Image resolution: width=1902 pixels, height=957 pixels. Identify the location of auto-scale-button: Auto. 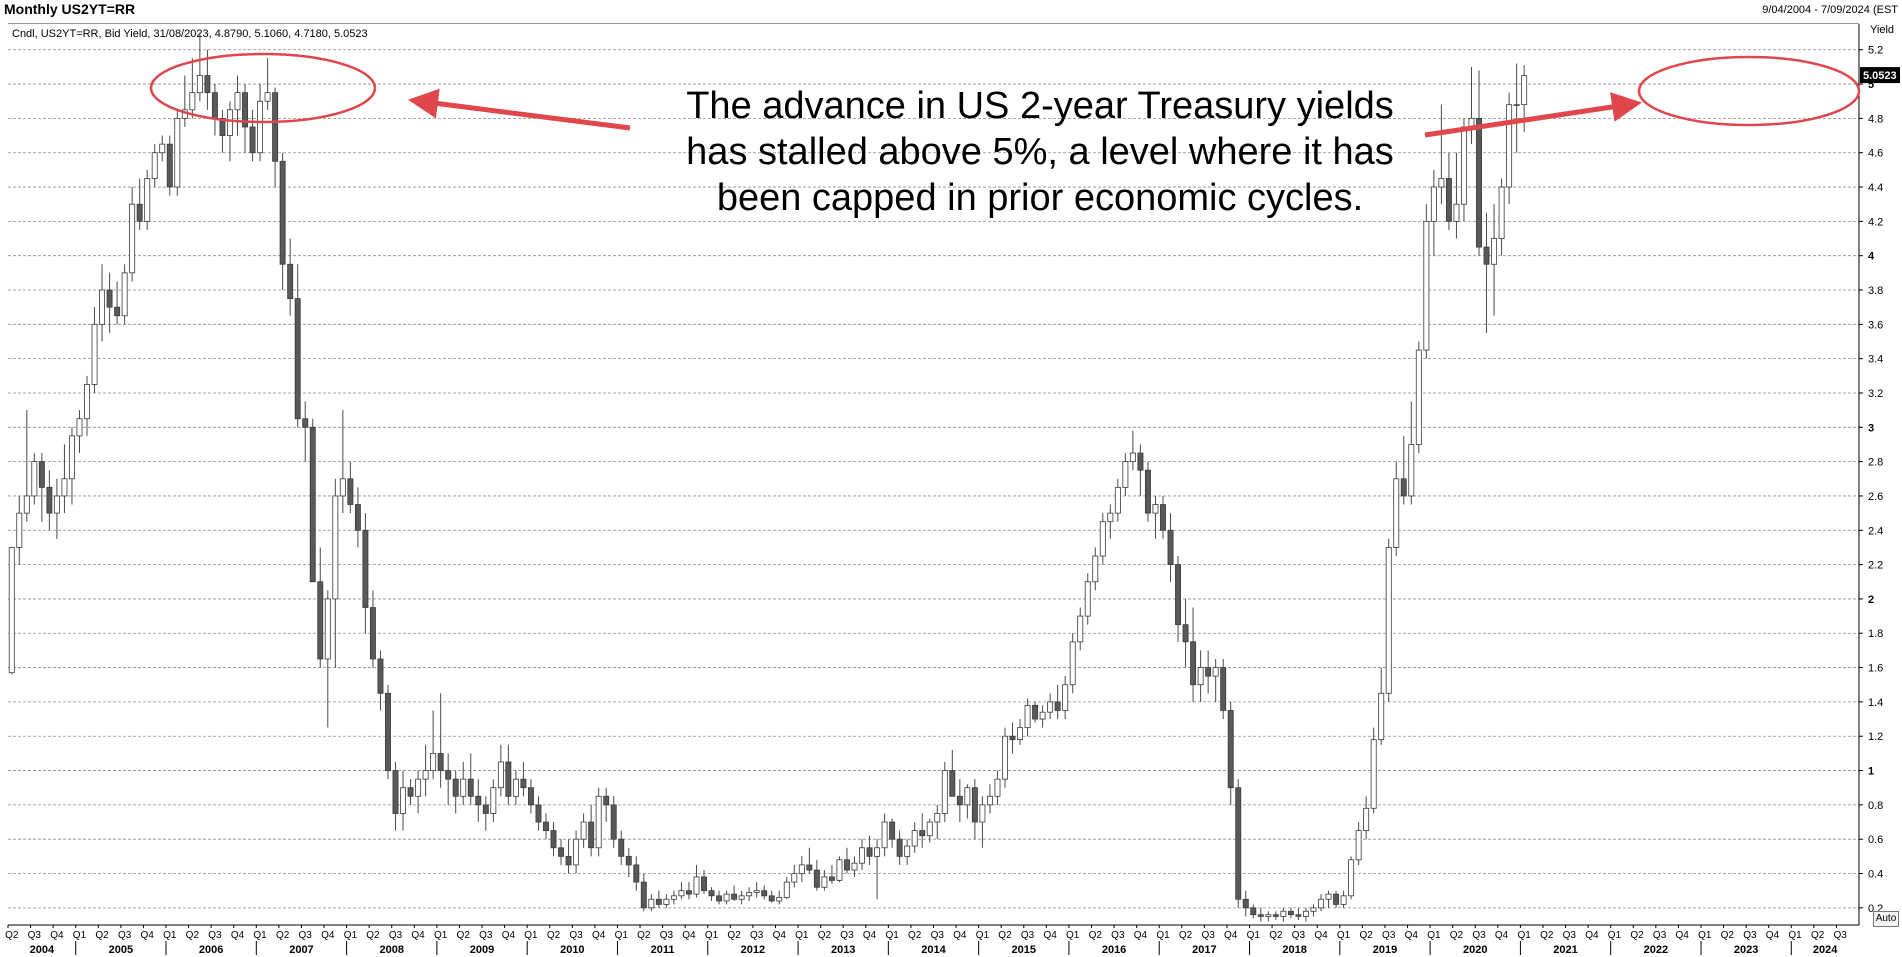
(1886, 919).